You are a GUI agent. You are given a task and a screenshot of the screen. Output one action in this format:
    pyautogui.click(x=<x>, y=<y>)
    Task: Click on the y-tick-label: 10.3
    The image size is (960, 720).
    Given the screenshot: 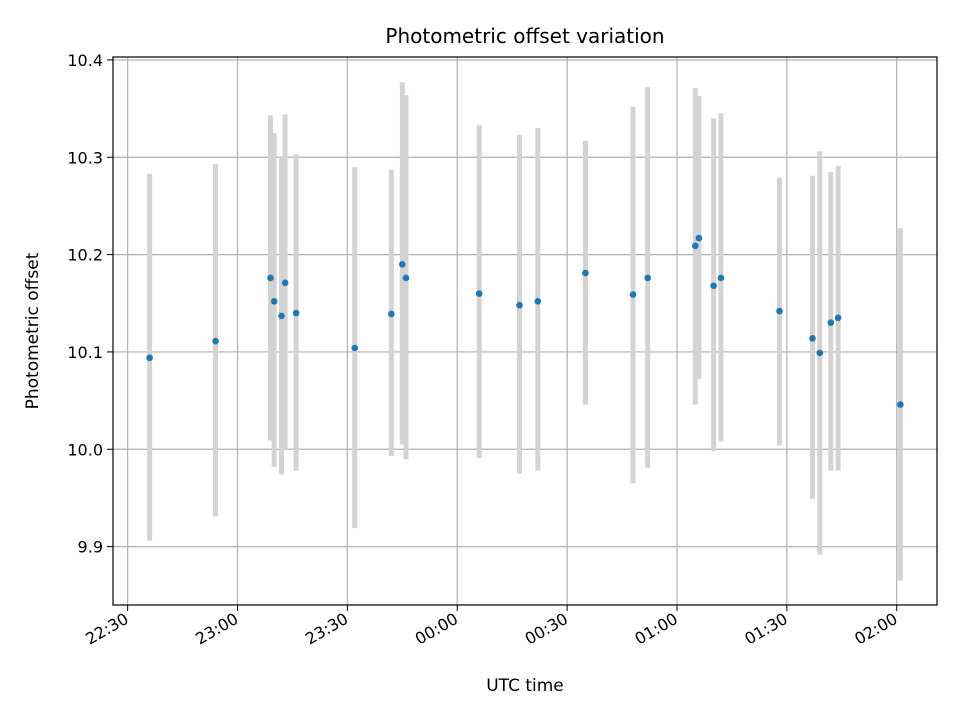 What is the action you would take?
    pyautogui.click(x=85, y=157)
    